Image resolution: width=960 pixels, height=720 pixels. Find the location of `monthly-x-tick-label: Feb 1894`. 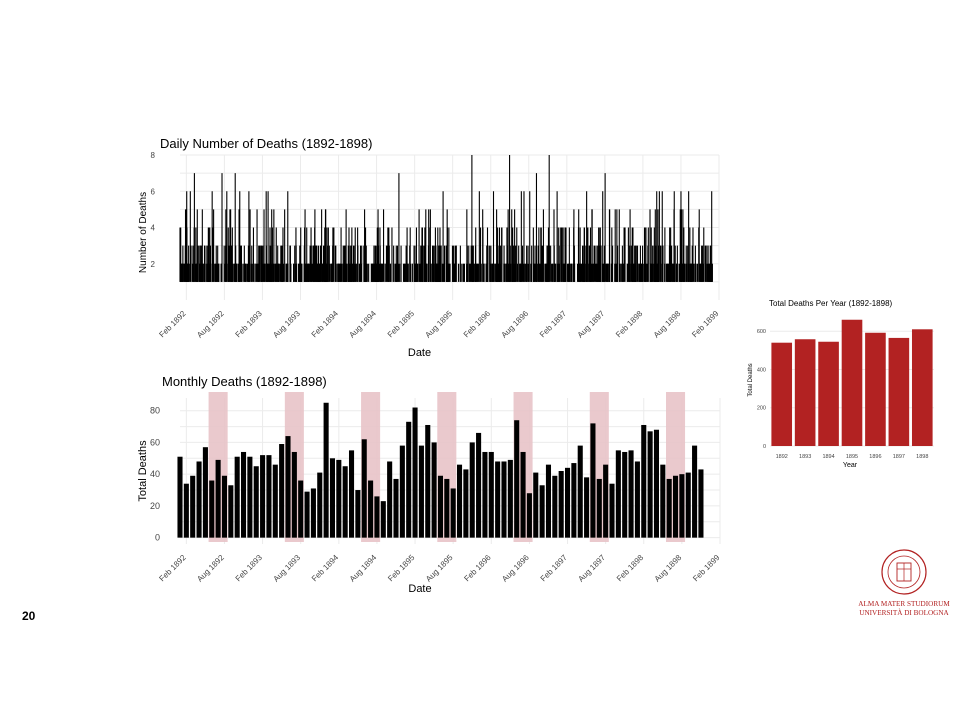

monthly-x-tick-label: Feb 1894 is located at coordinates (325, 568).